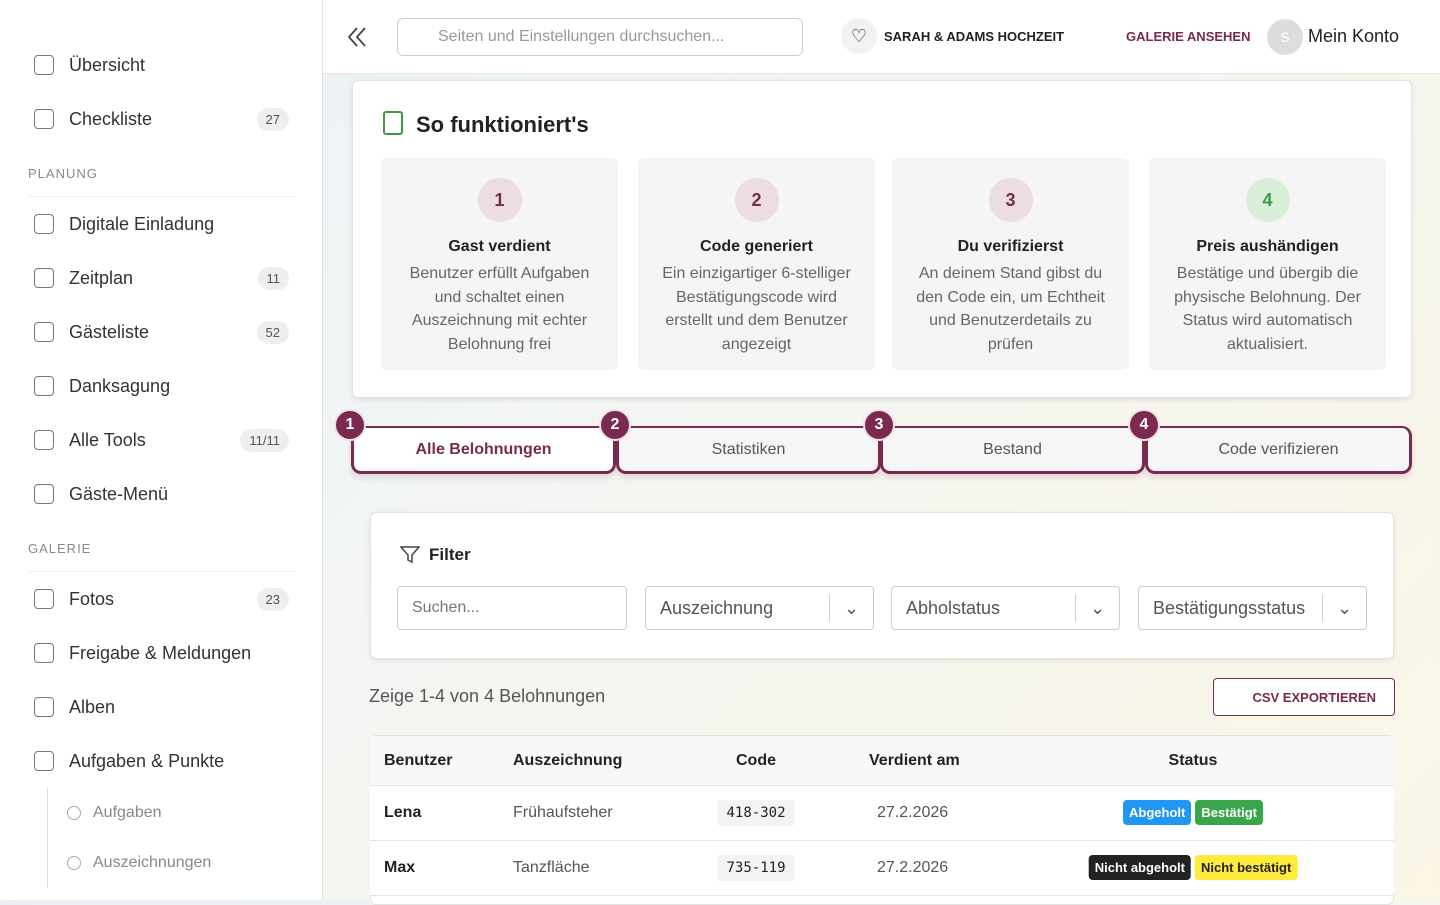 The width and height of the screenshot is (1440, 905). Describe the element at coordinates (1285, 37) in the screenshot. I see `avatar: S` at that location.